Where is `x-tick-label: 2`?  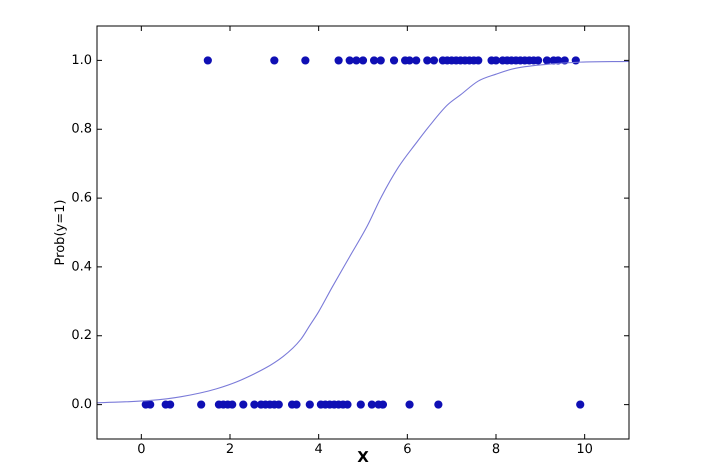
x-tick-label: 2 is located at coordinates (230, 450).